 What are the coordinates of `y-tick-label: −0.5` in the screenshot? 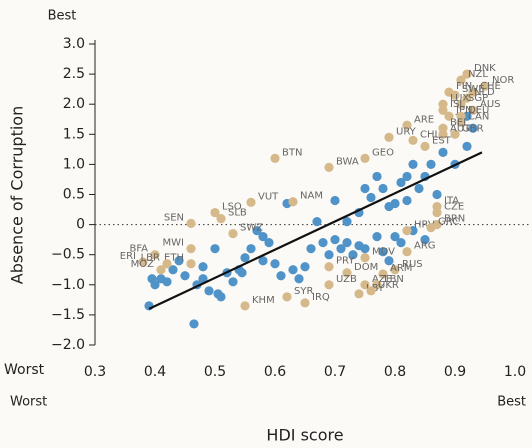 It's located at (68, 255).